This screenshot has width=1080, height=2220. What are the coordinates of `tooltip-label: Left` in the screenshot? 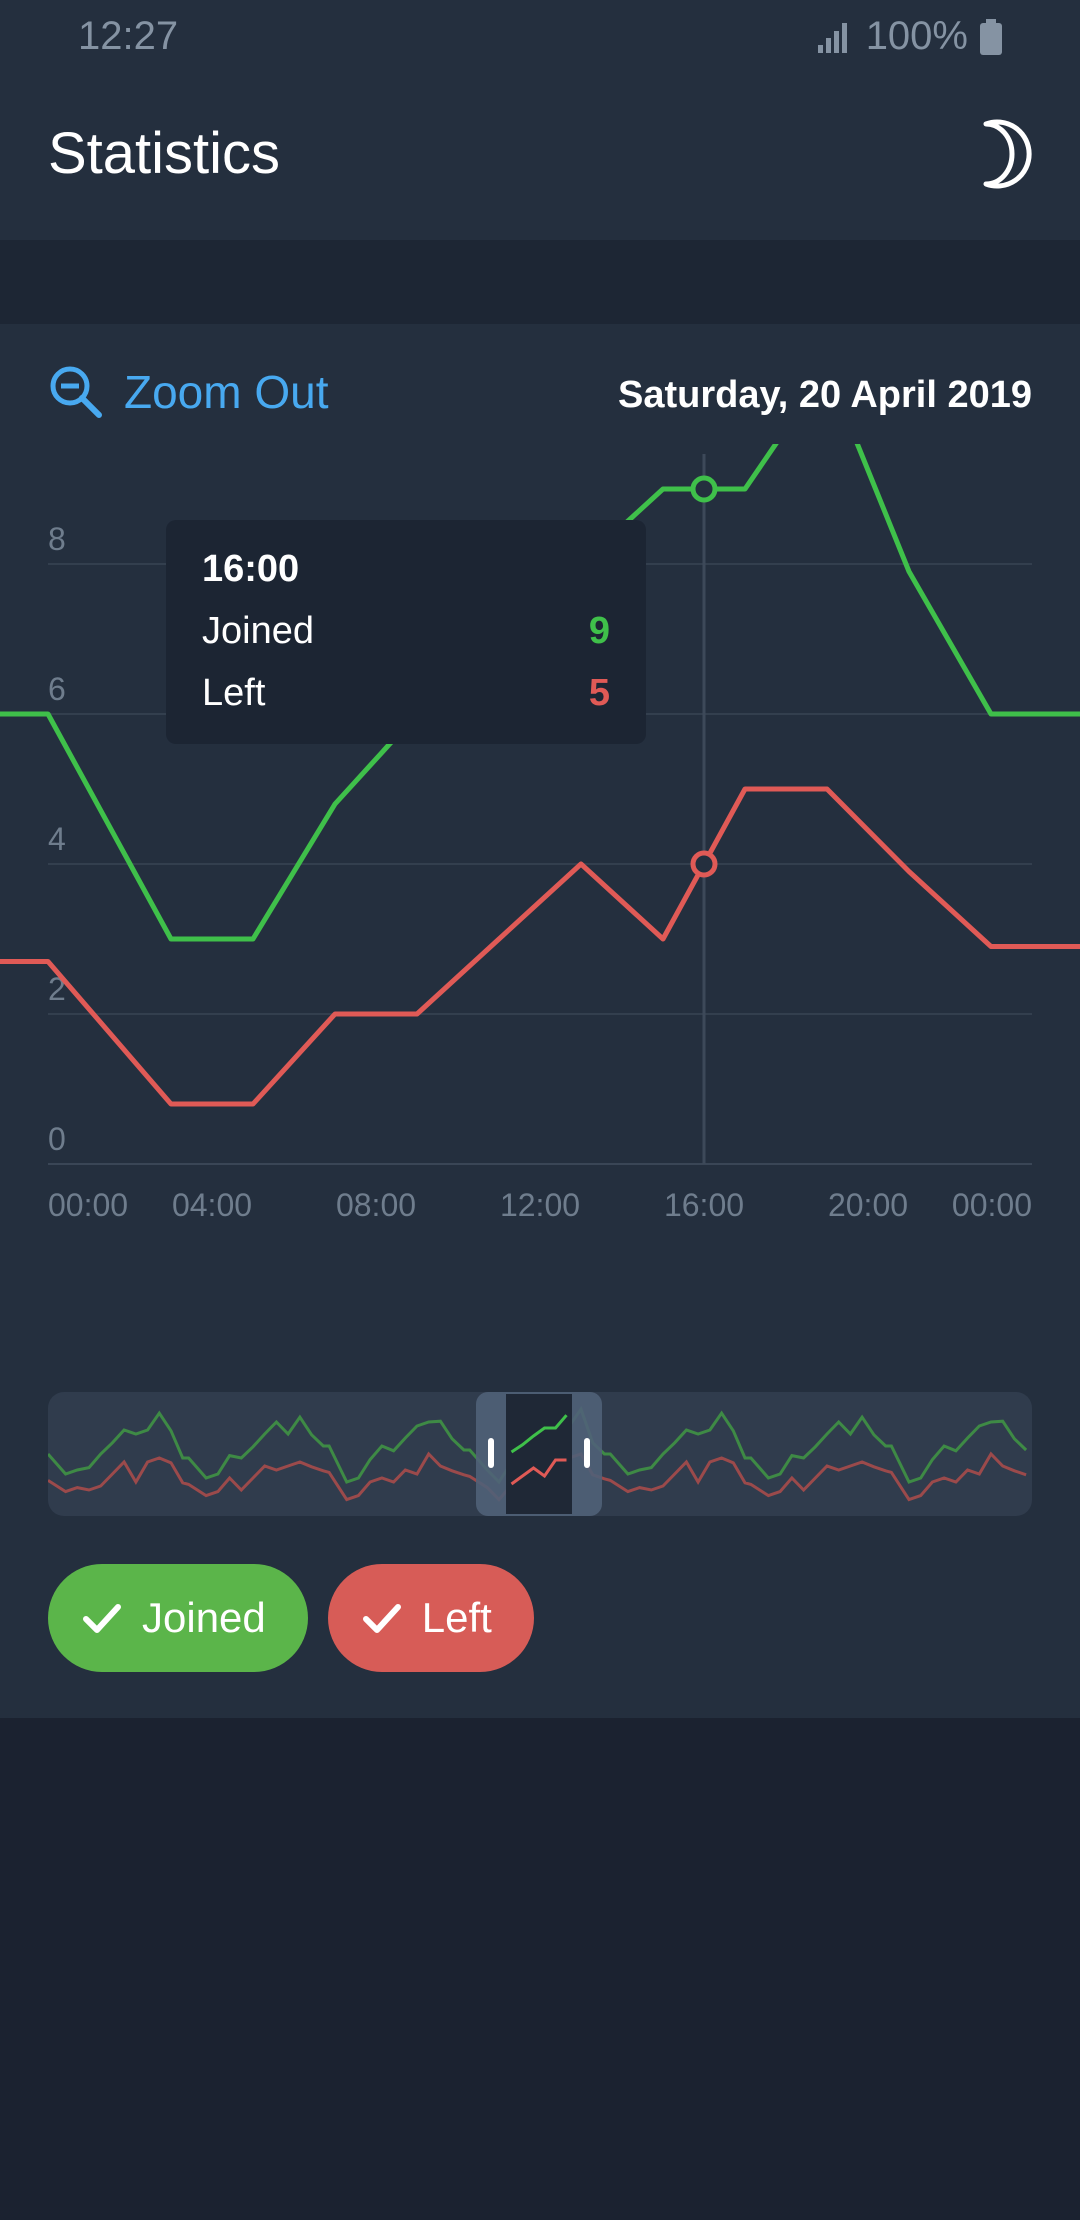 It's located at (234, 693).